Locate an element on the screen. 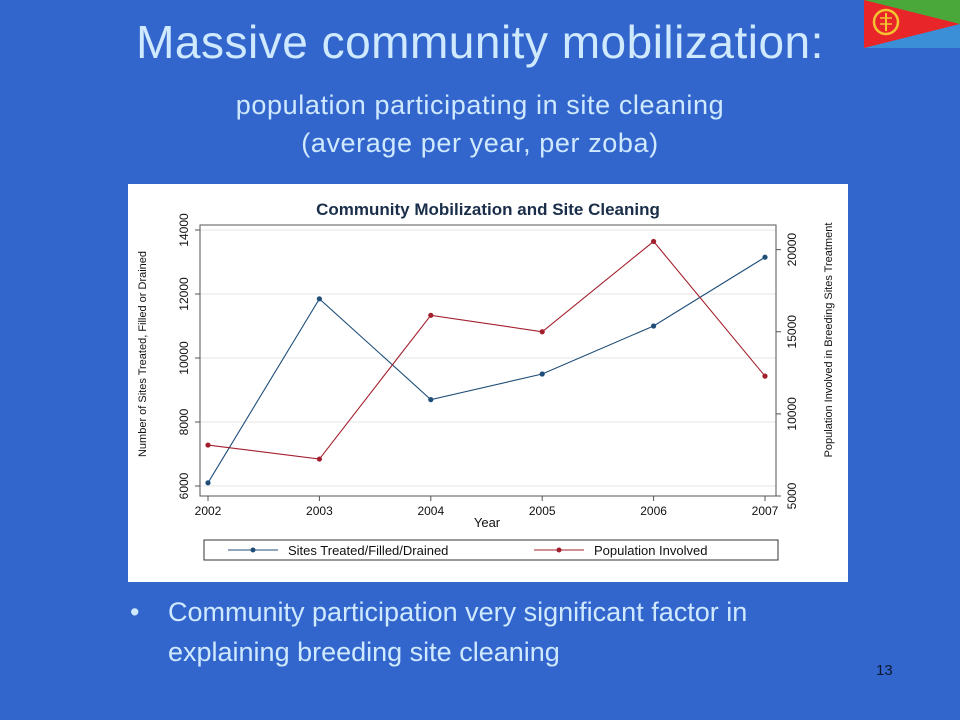 The image size is (960, 720). y-right-tick-label: 10000 is located at coordinates (792, 414).